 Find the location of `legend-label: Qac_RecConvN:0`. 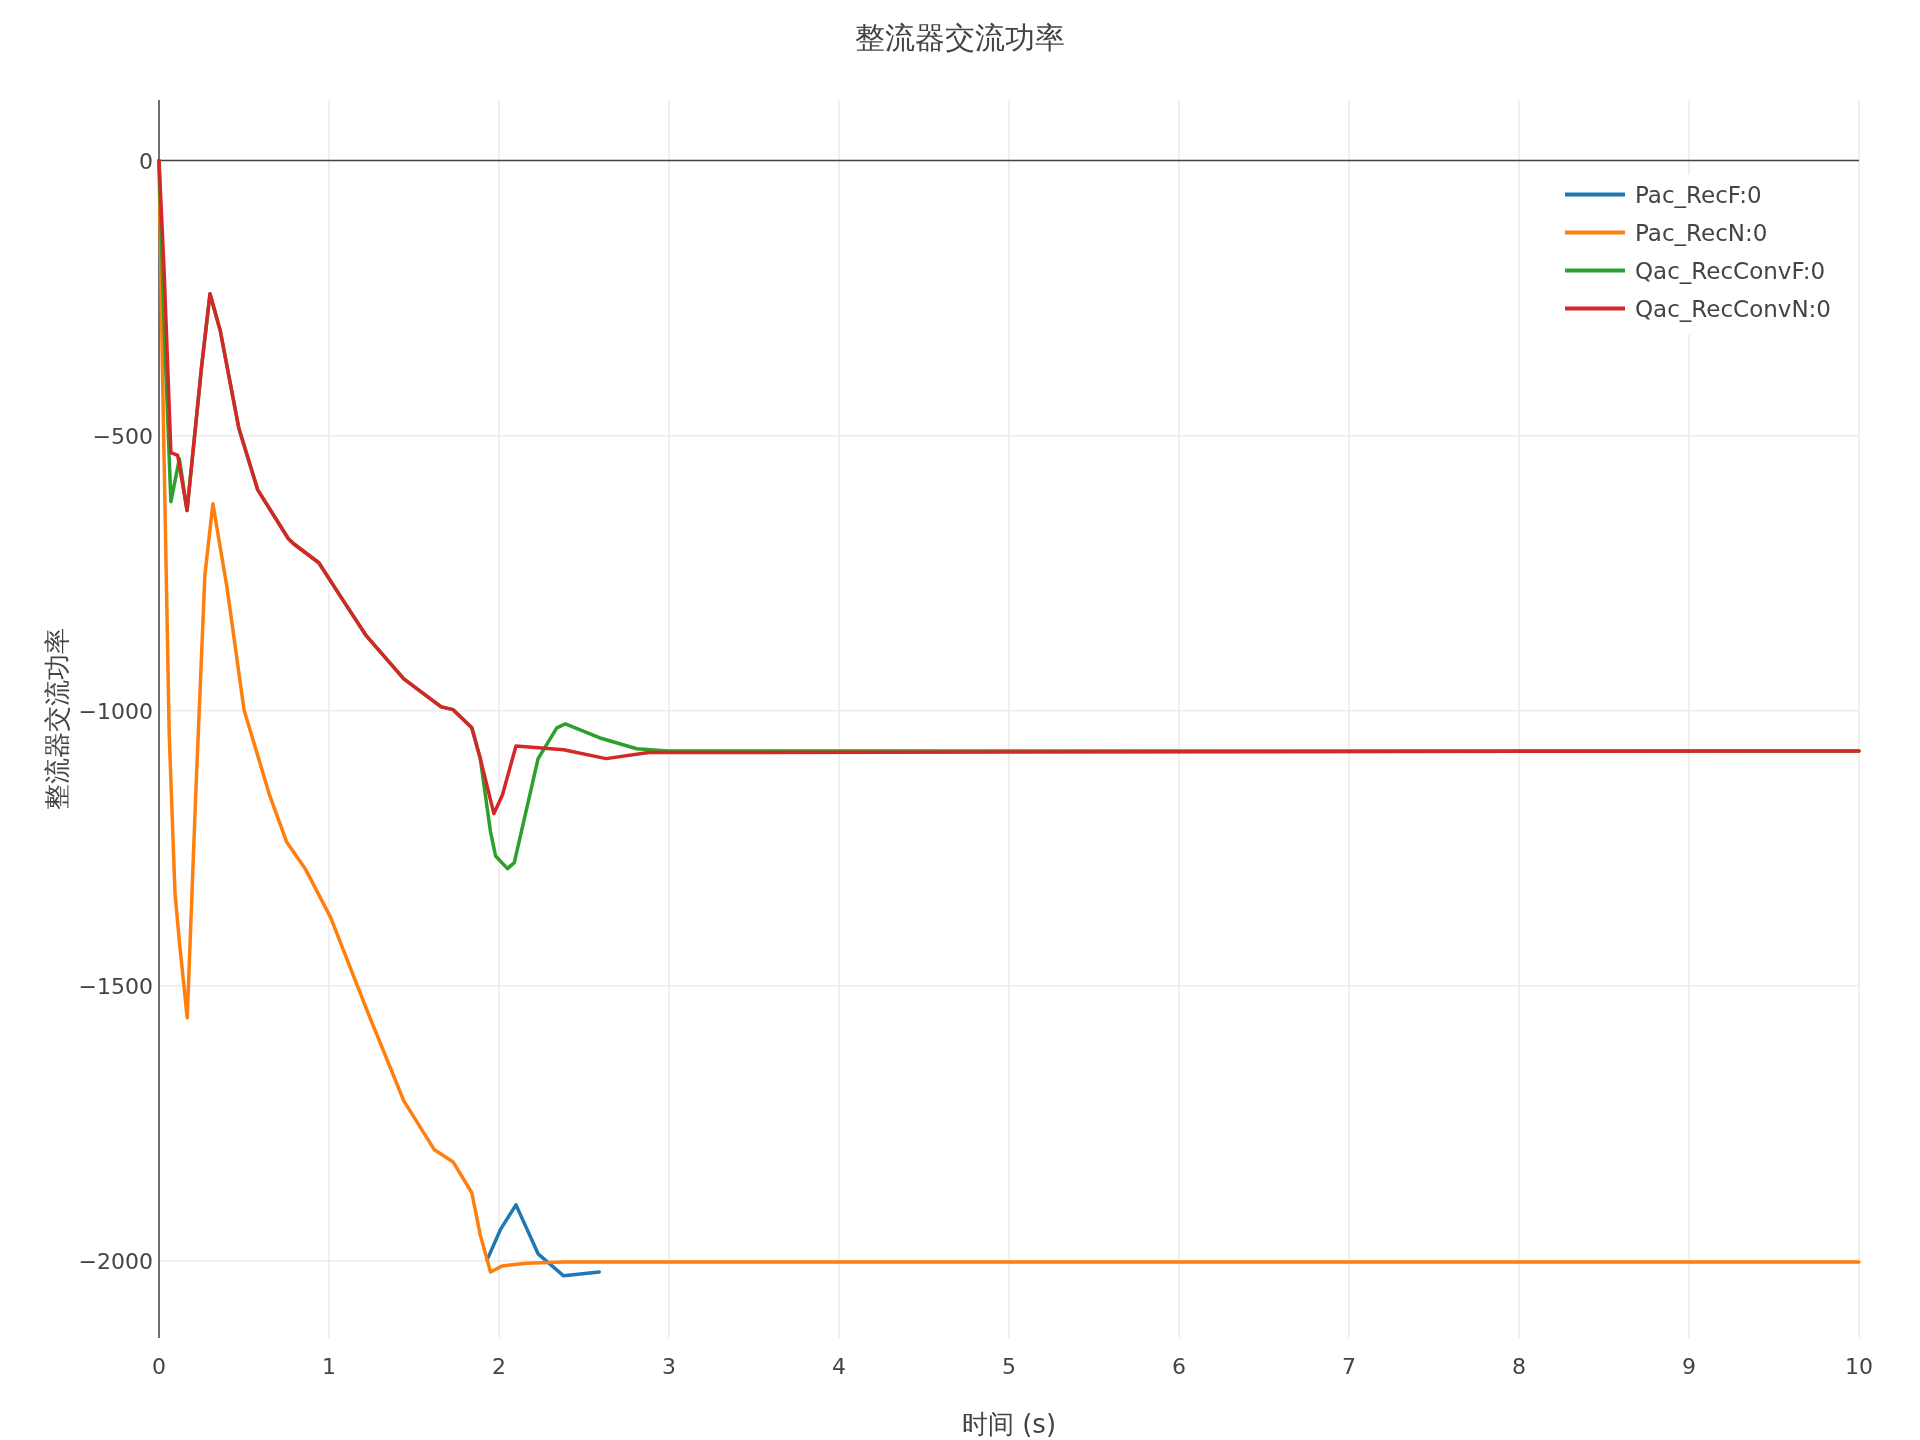

legend-label: Qac_RecConvN:0 is located at coordinates (1733, 308).